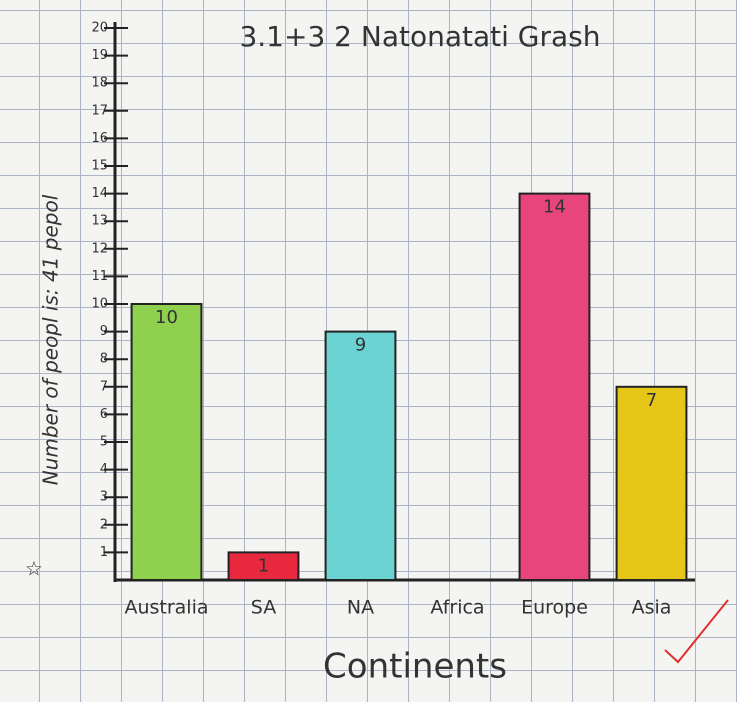 The image size is (737, 702). I want to click on y-tick-label: 20, so click(99, 28).